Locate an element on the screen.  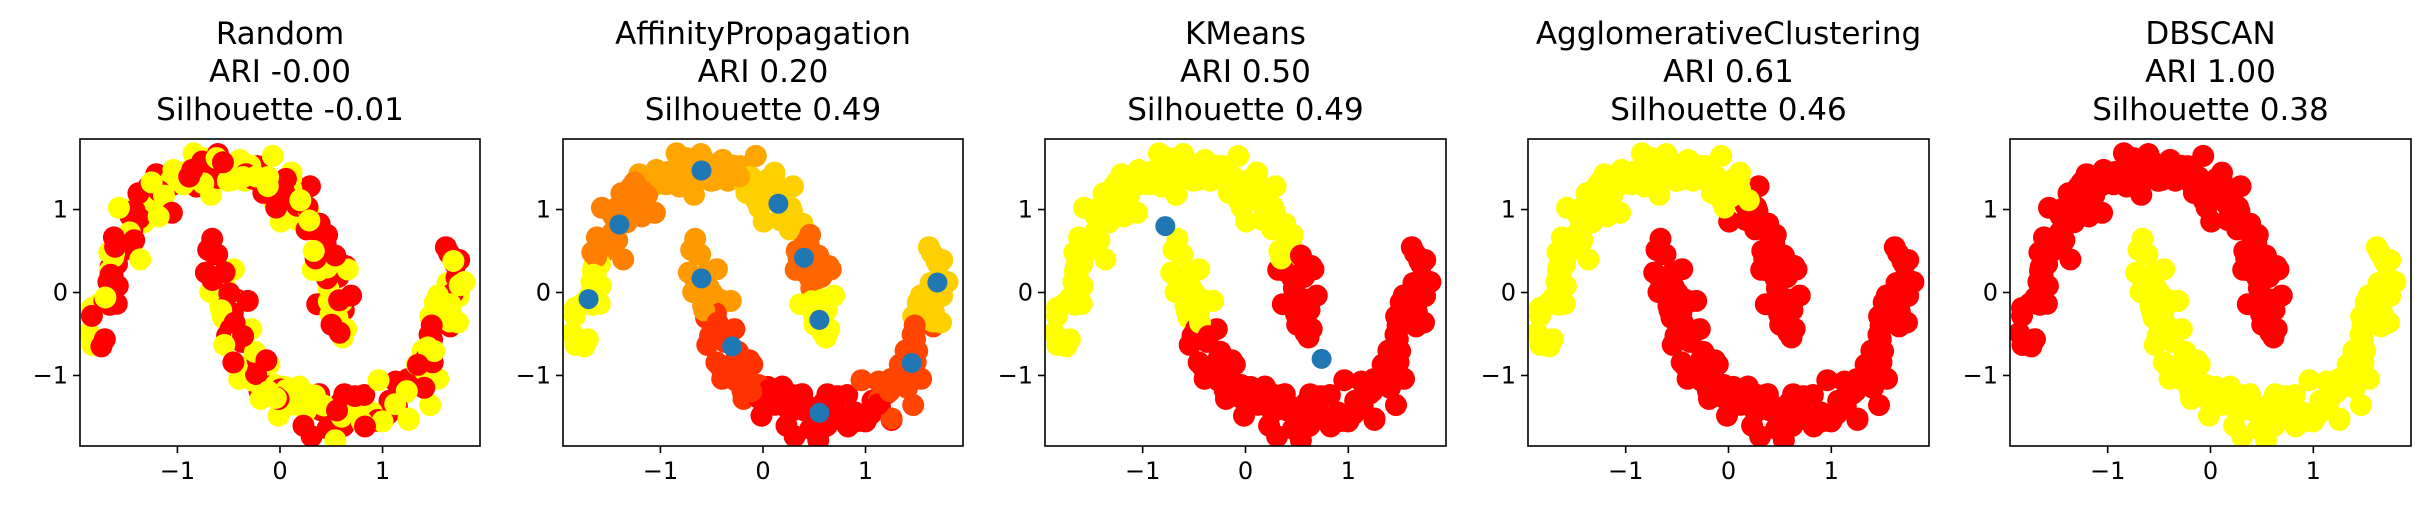
subplot-title-line: ARI 0.50 is located at coordinates (1245, 72).